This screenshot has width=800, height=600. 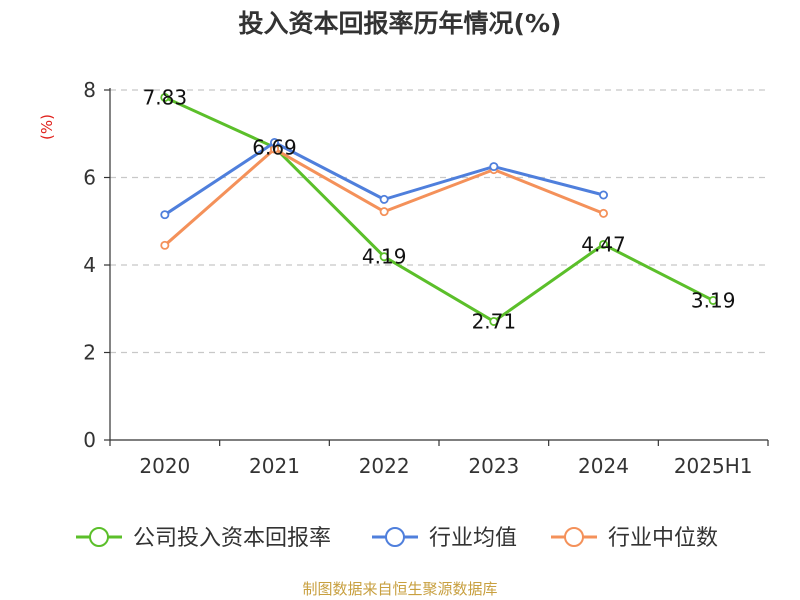 I want to click on x-tick-label: 2022, so click(x=384, y=466).